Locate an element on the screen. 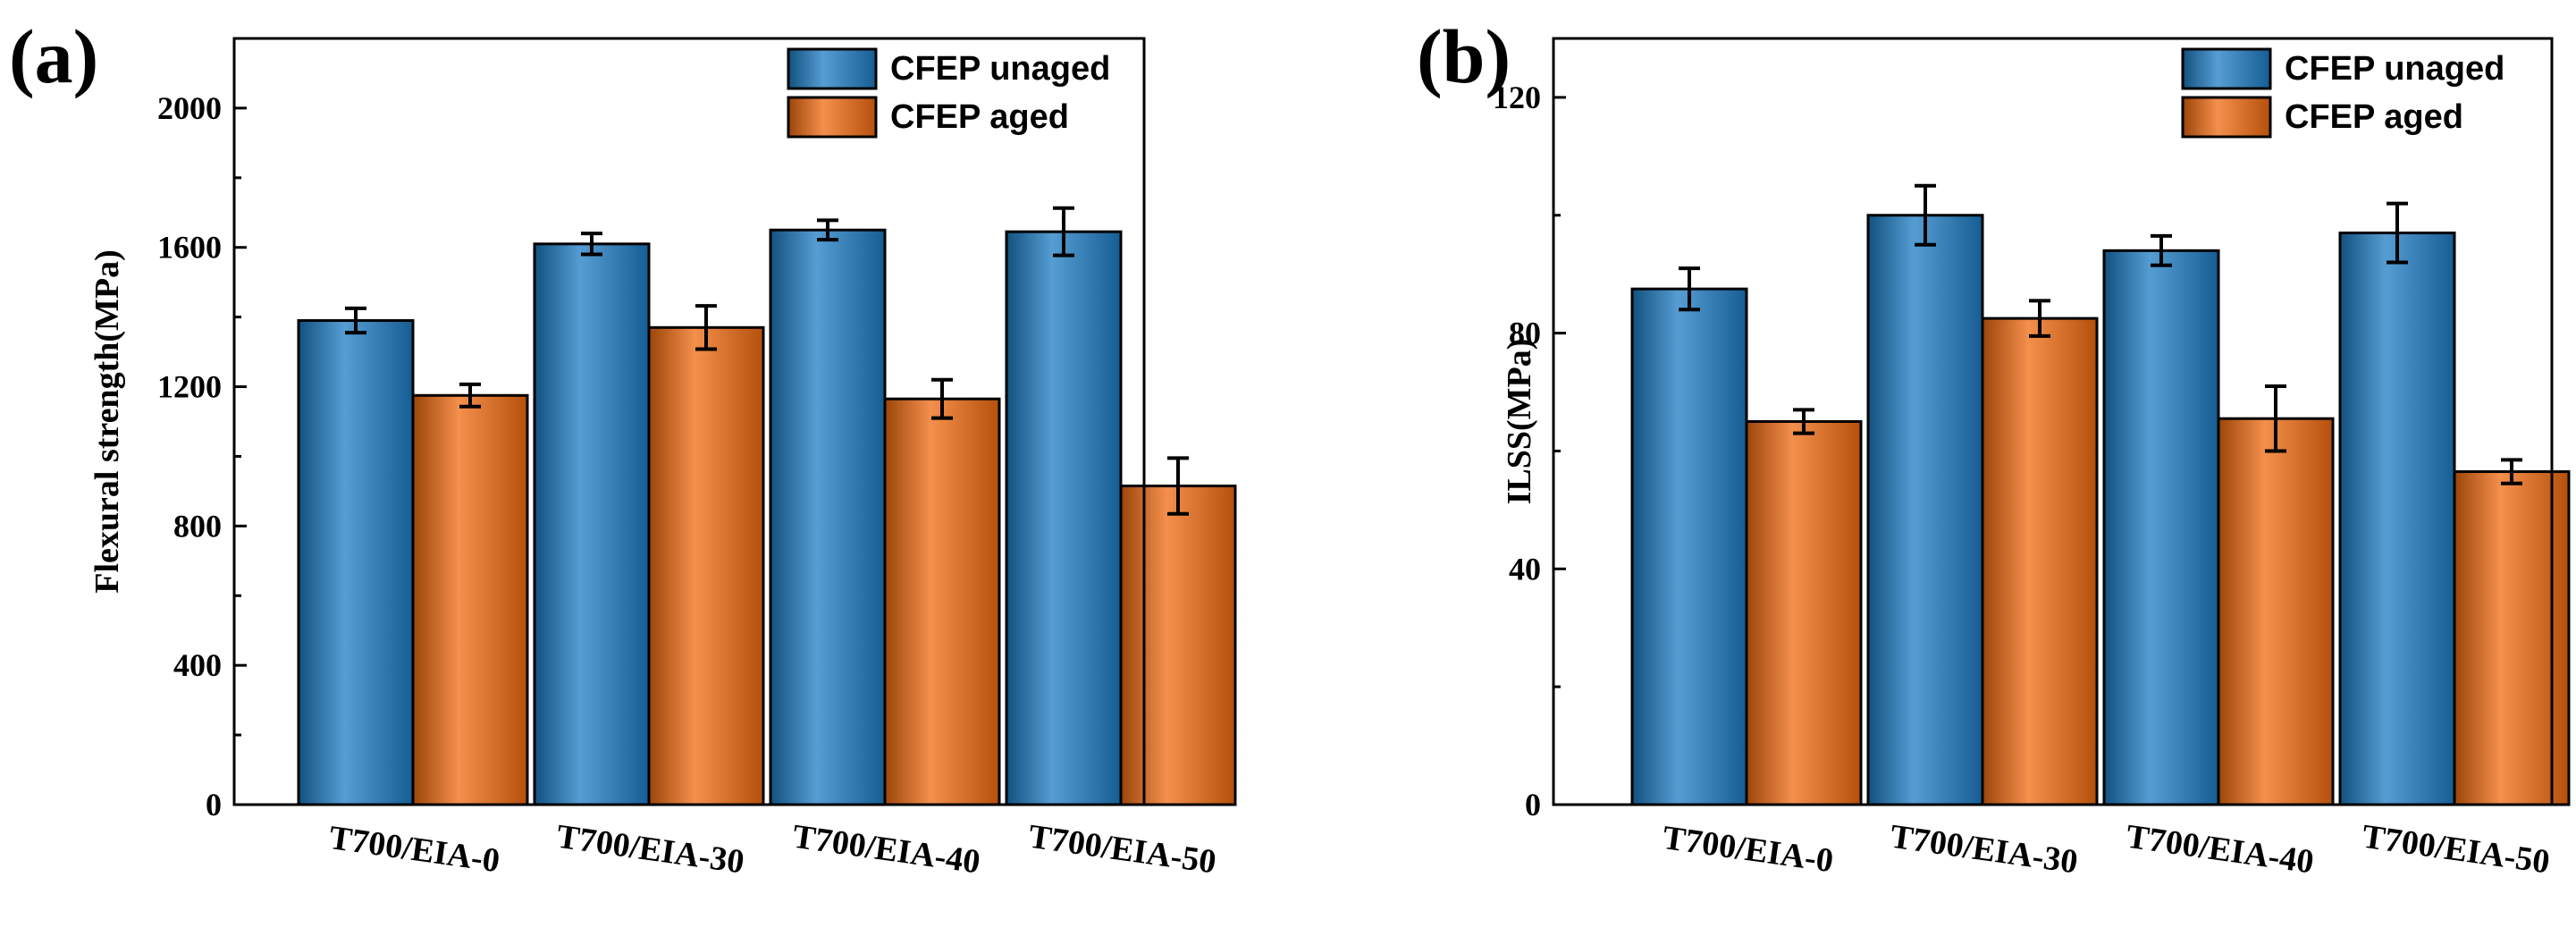  y-tick-label: 2000 is located at coordinates (190, 108).